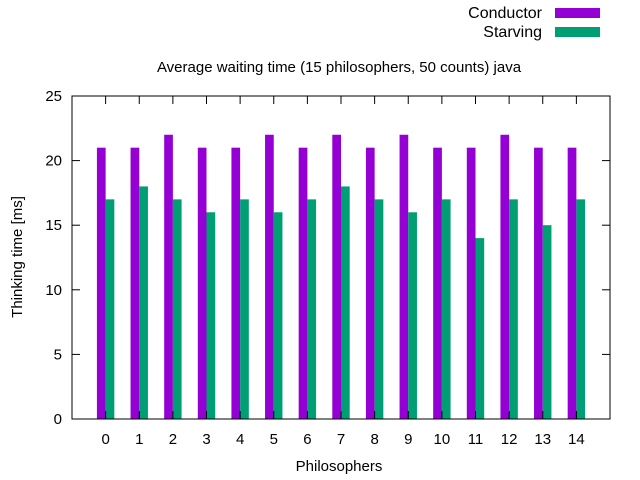 This screenshot has height=480, width=640. What do you see at coordinates (442, 439) in the screenshot?
I see `x-tick-label-10: 10` at bounding box center [442, 439].